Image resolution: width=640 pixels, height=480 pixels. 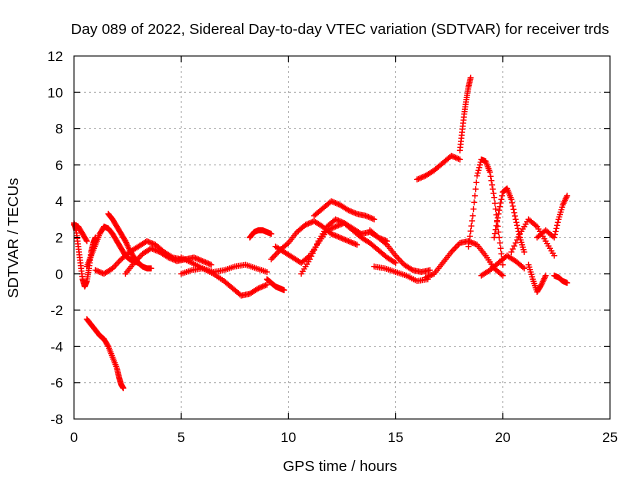 What do you see at coordinates (396, 437) in the screenshot?
I see `x-tick-label: 15` at bounding box center [396, 437].